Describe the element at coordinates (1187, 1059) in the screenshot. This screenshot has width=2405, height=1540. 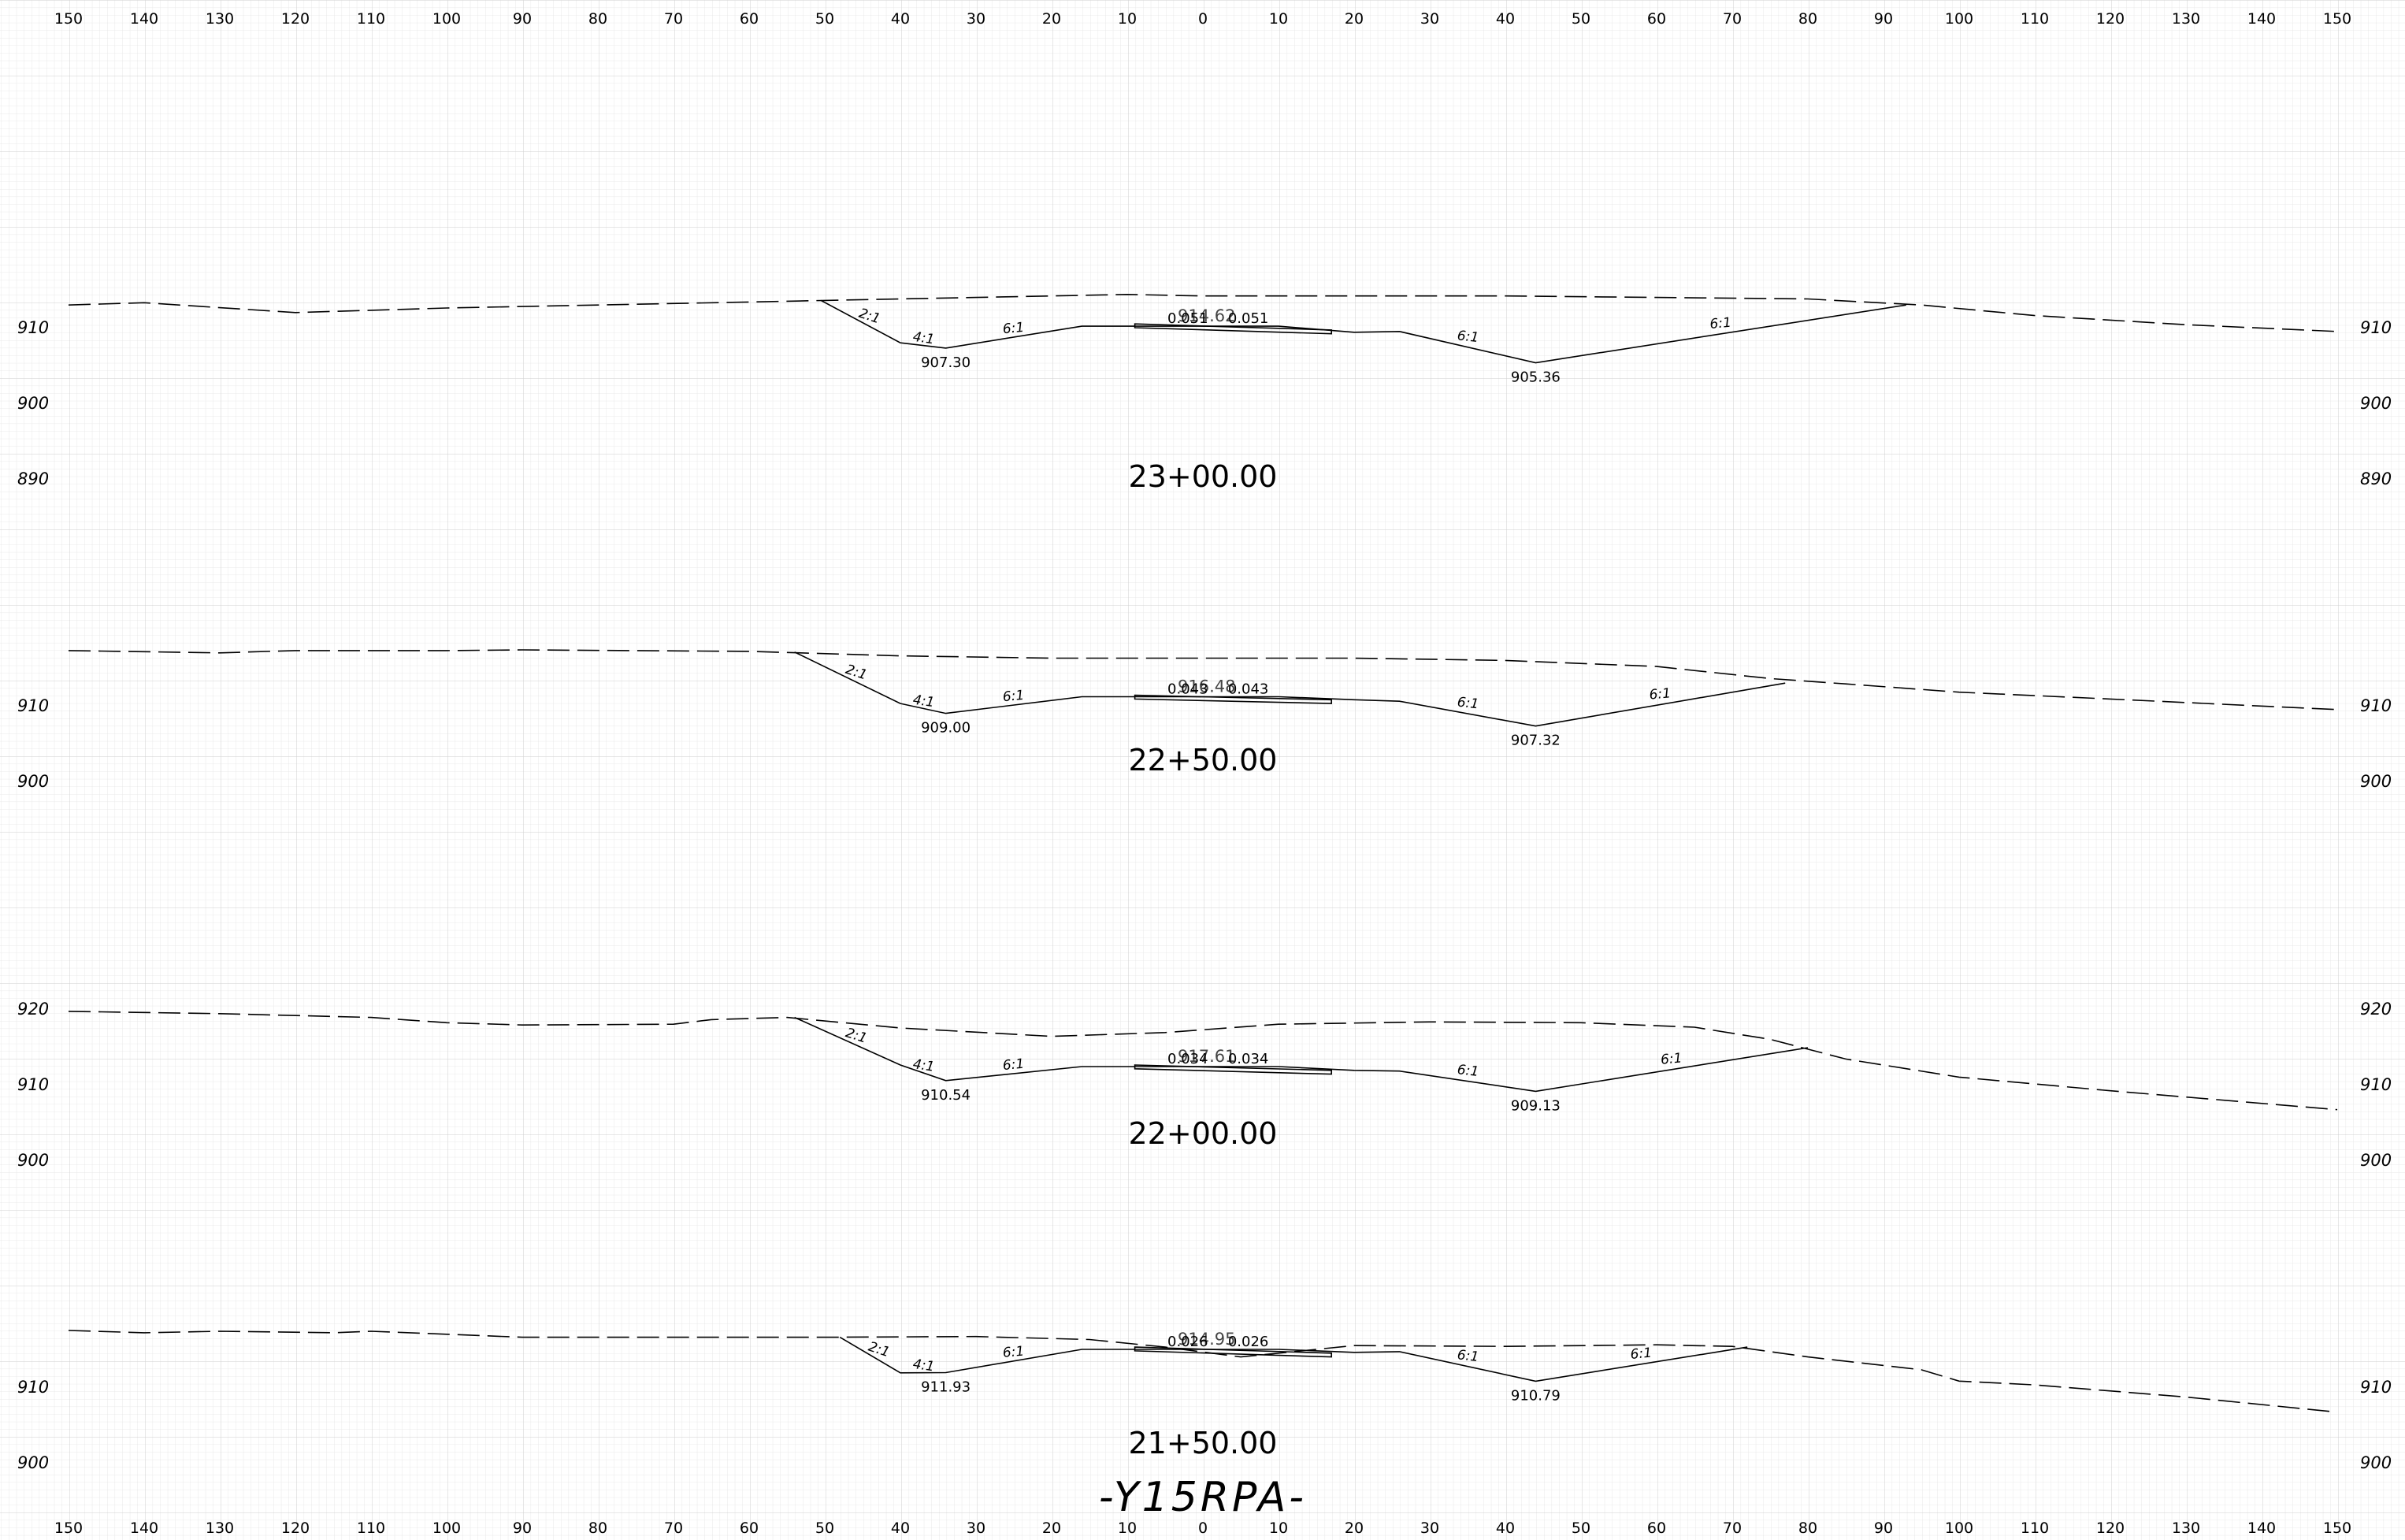
I see `cross-slope-left: 0.034` at that location.